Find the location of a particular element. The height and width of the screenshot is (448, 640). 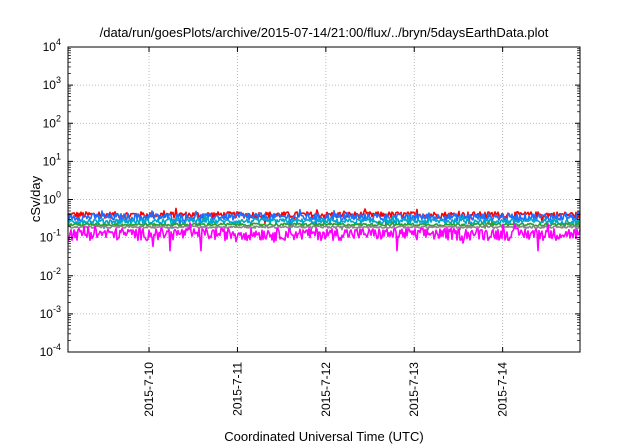

x-tick-label: 2015-7-13 is located at coordinates (414, 389).